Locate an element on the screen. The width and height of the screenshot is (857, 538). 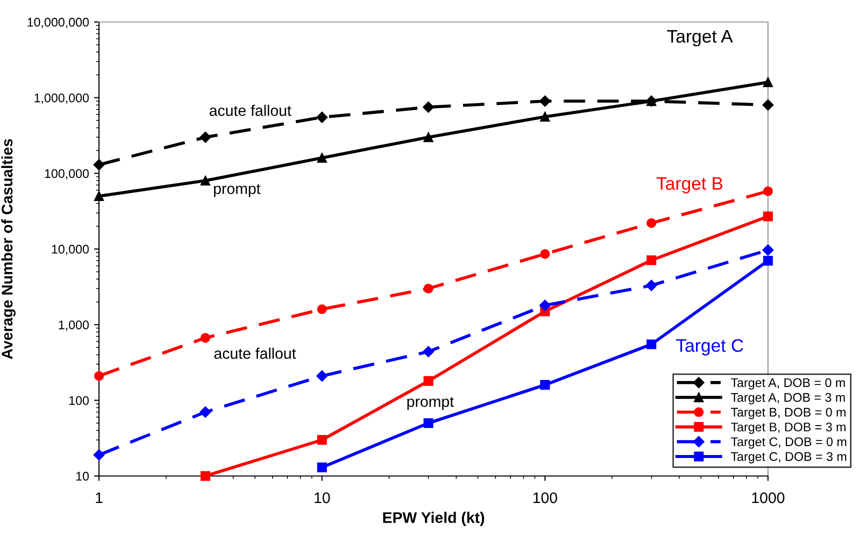
legend-label: Target A, DOB = 0 m is located at coordinates (787, 384).